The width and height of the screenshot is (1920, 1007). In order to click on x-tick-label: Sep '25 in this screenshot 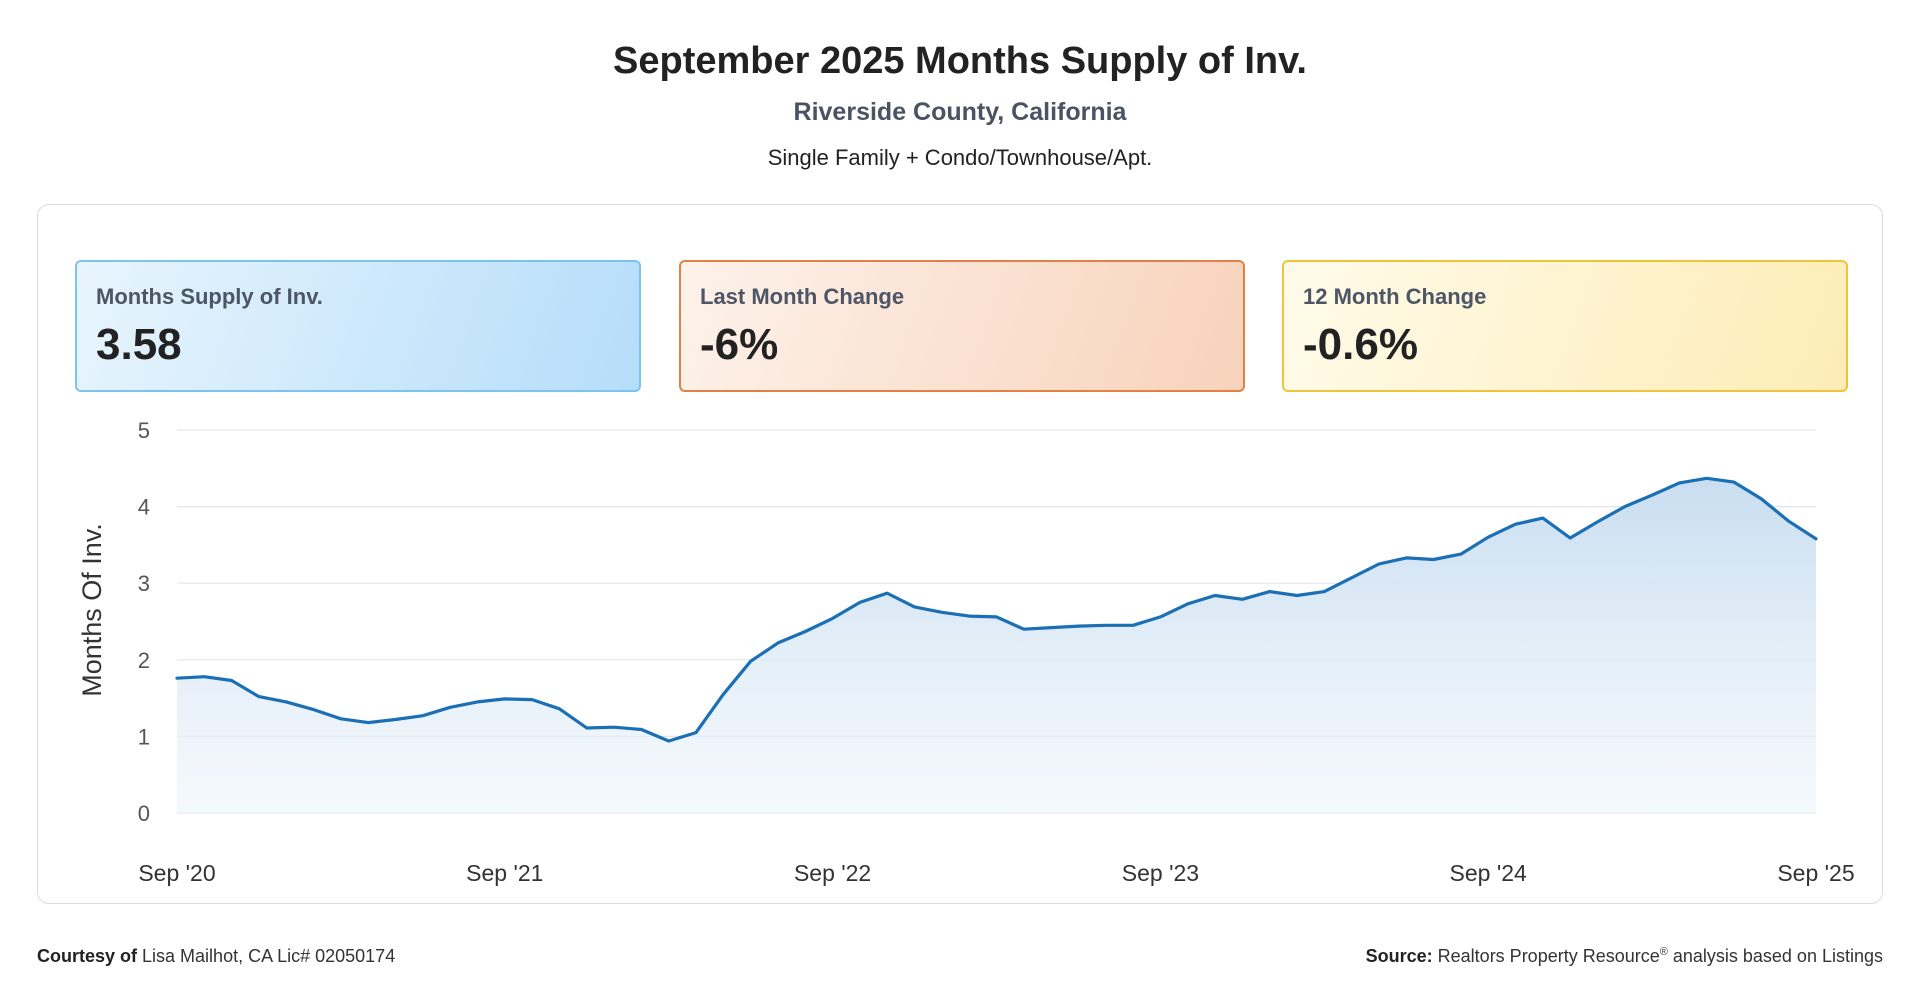, I will do `click(1815, 873)`.